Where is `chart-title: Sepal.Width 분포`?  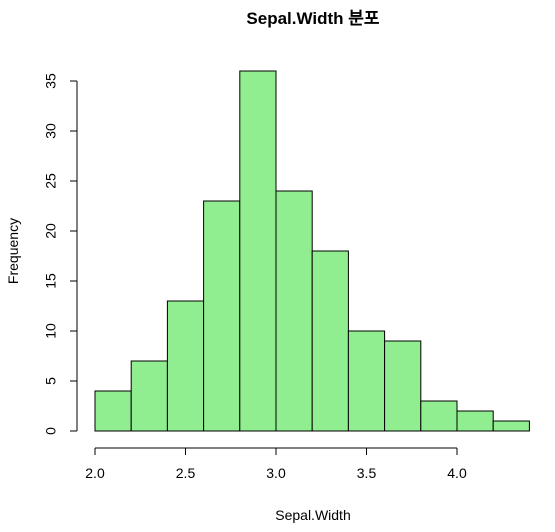
chart-title: Sepal.Width 분포 is located at coordinates (312, 18).